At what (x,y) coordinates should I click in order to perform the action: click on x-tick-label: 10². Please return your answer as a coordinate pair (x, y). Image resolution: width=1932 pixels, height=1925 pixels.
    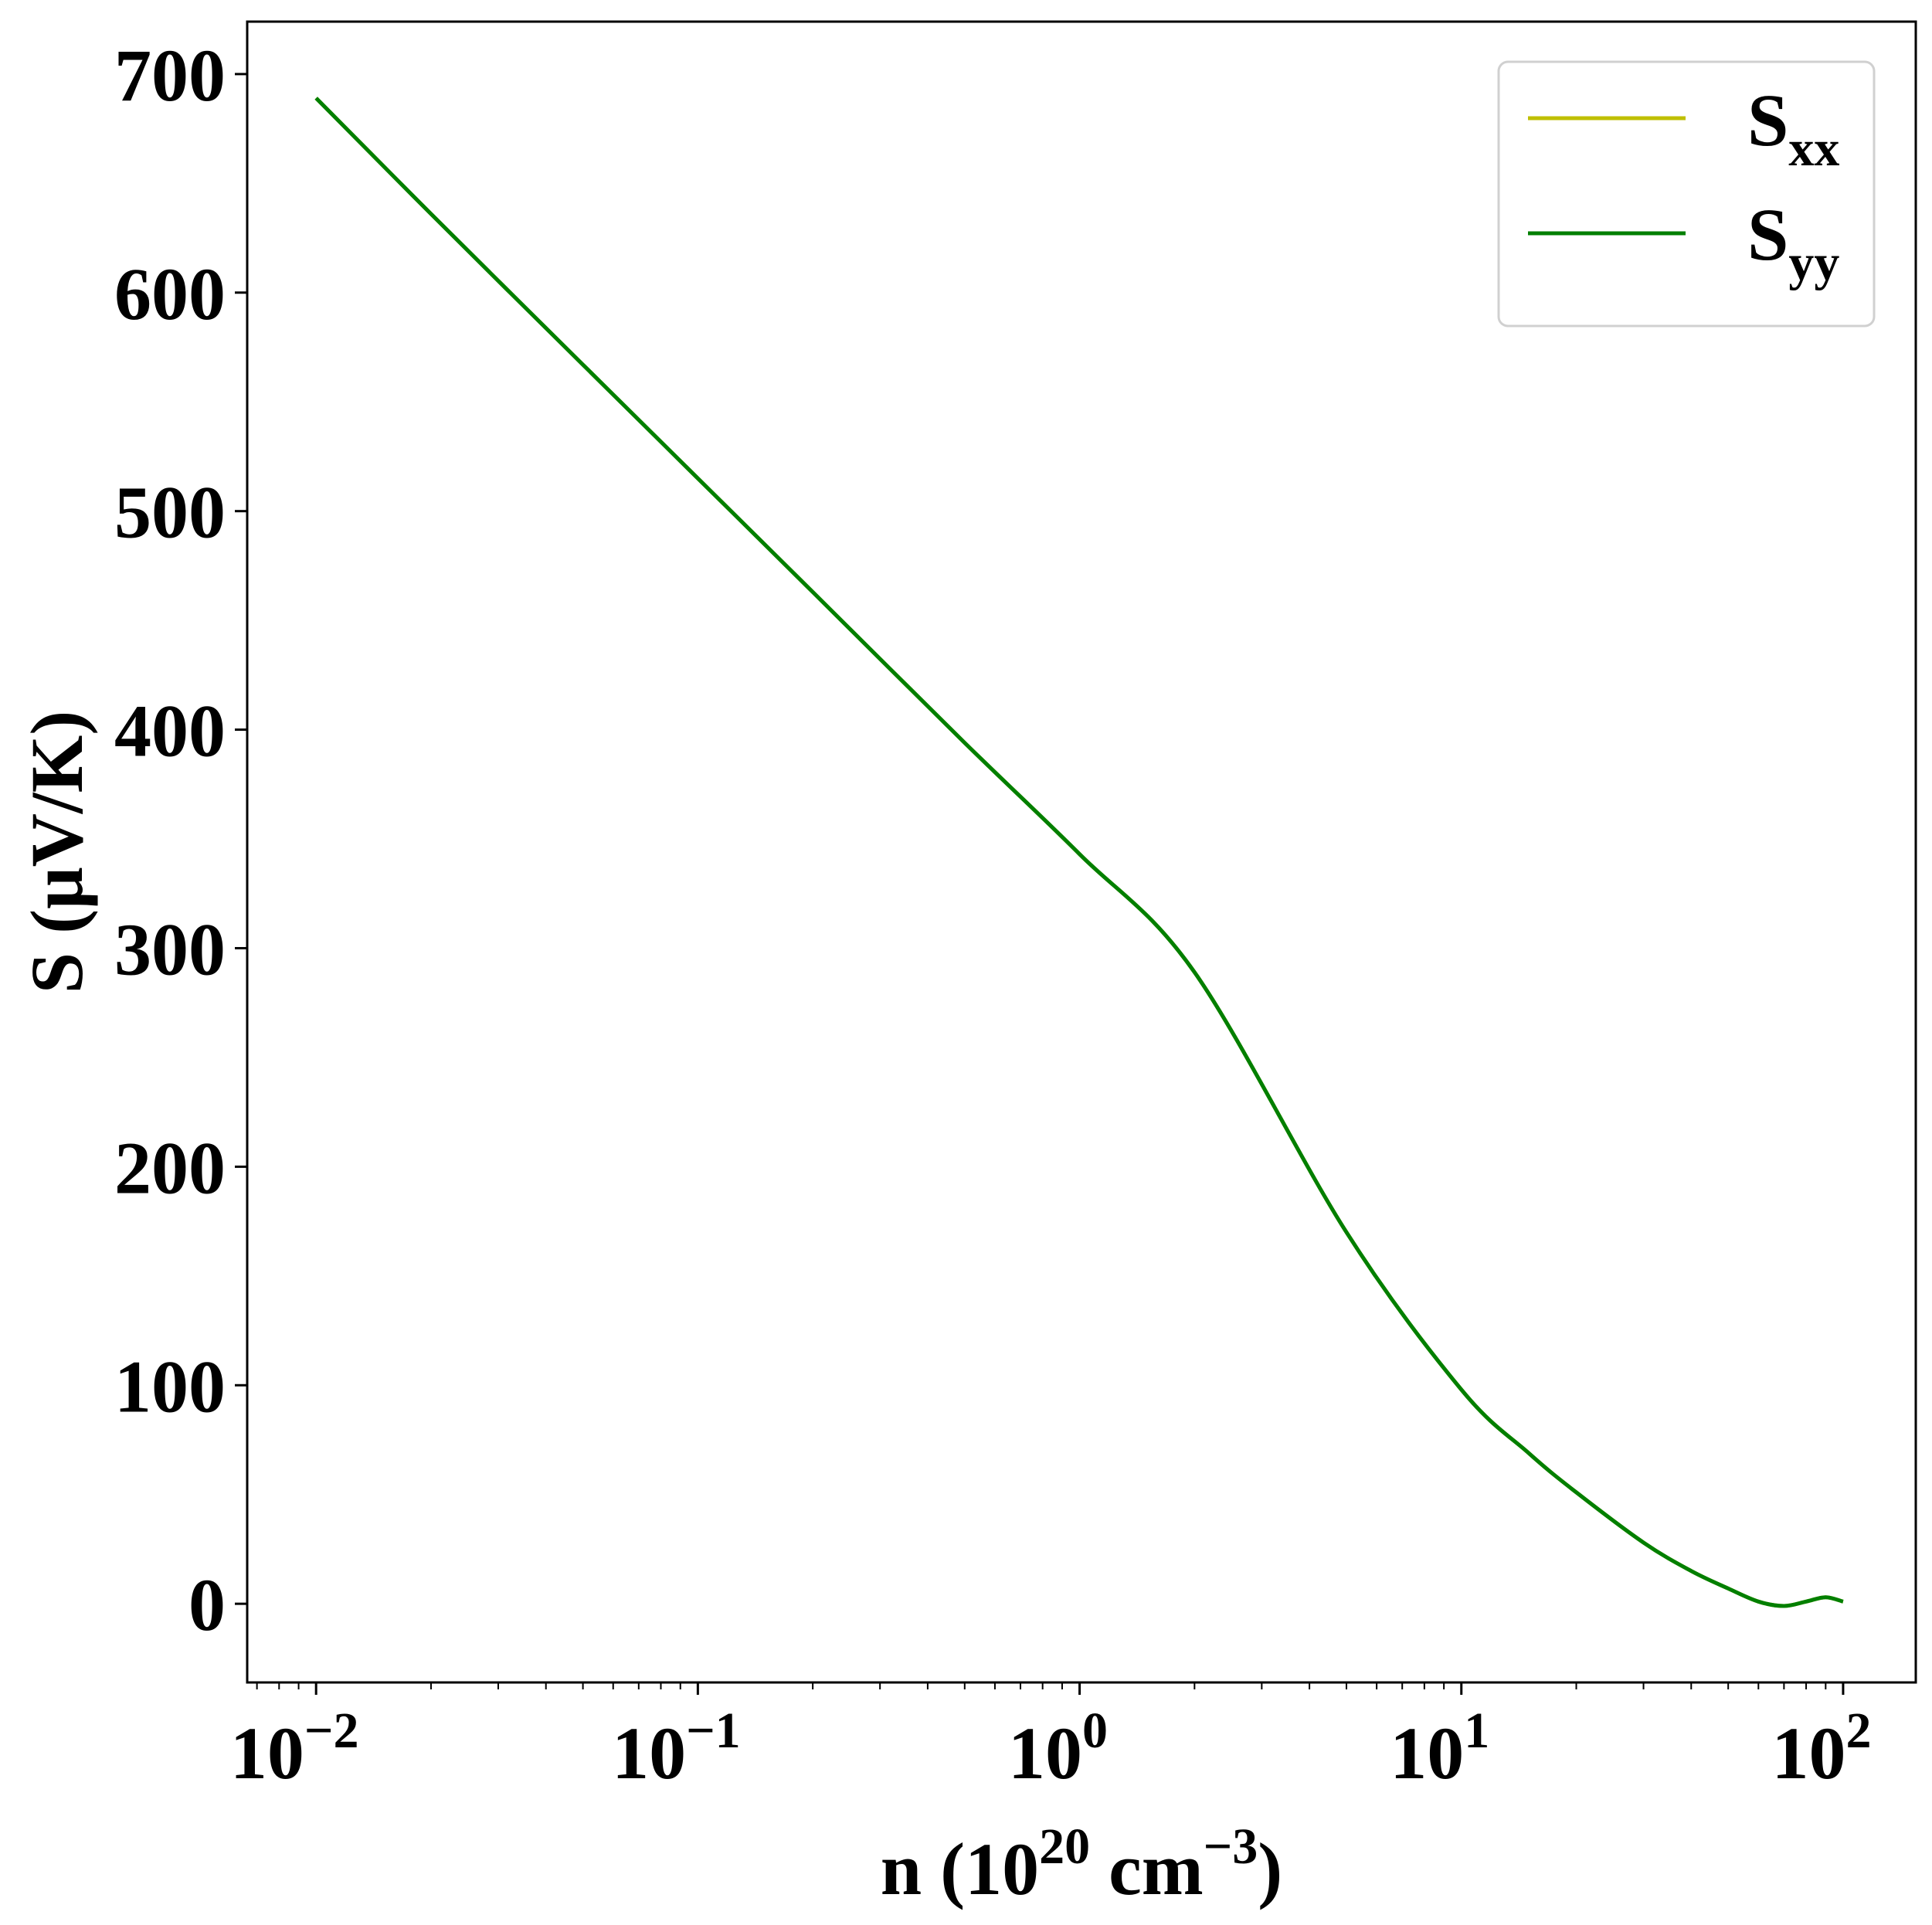
    Looking at the image, I should click on (1821, 1749).